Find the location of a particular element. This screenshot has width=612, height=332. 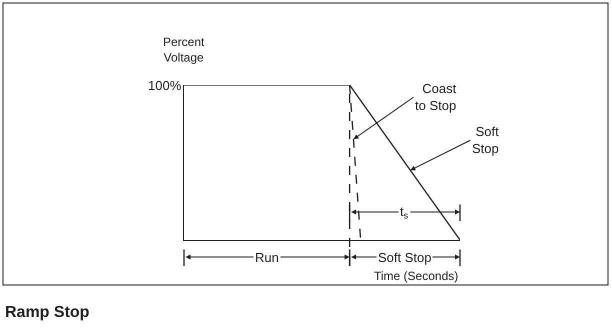

text: Ramp Stop is located at coordinates (47, 312).